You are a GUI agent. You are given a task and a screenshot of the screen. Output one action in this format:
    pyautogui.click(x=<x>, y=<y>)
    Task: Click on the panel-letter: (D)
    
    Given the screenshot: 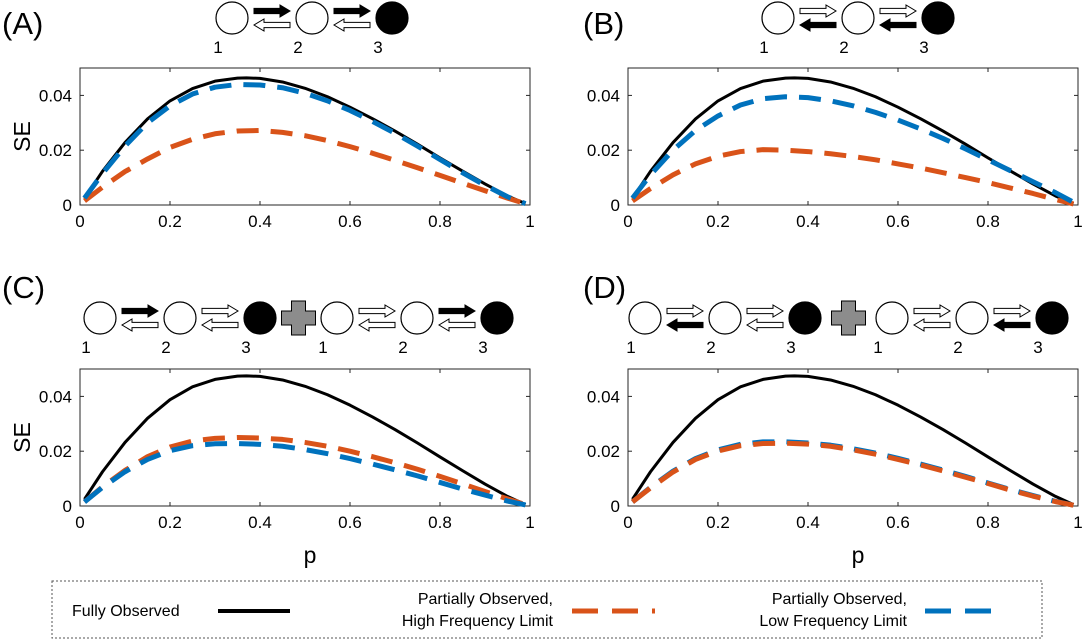 What is the action you would take?
    pyautogui.click(x=604, y=287)
    